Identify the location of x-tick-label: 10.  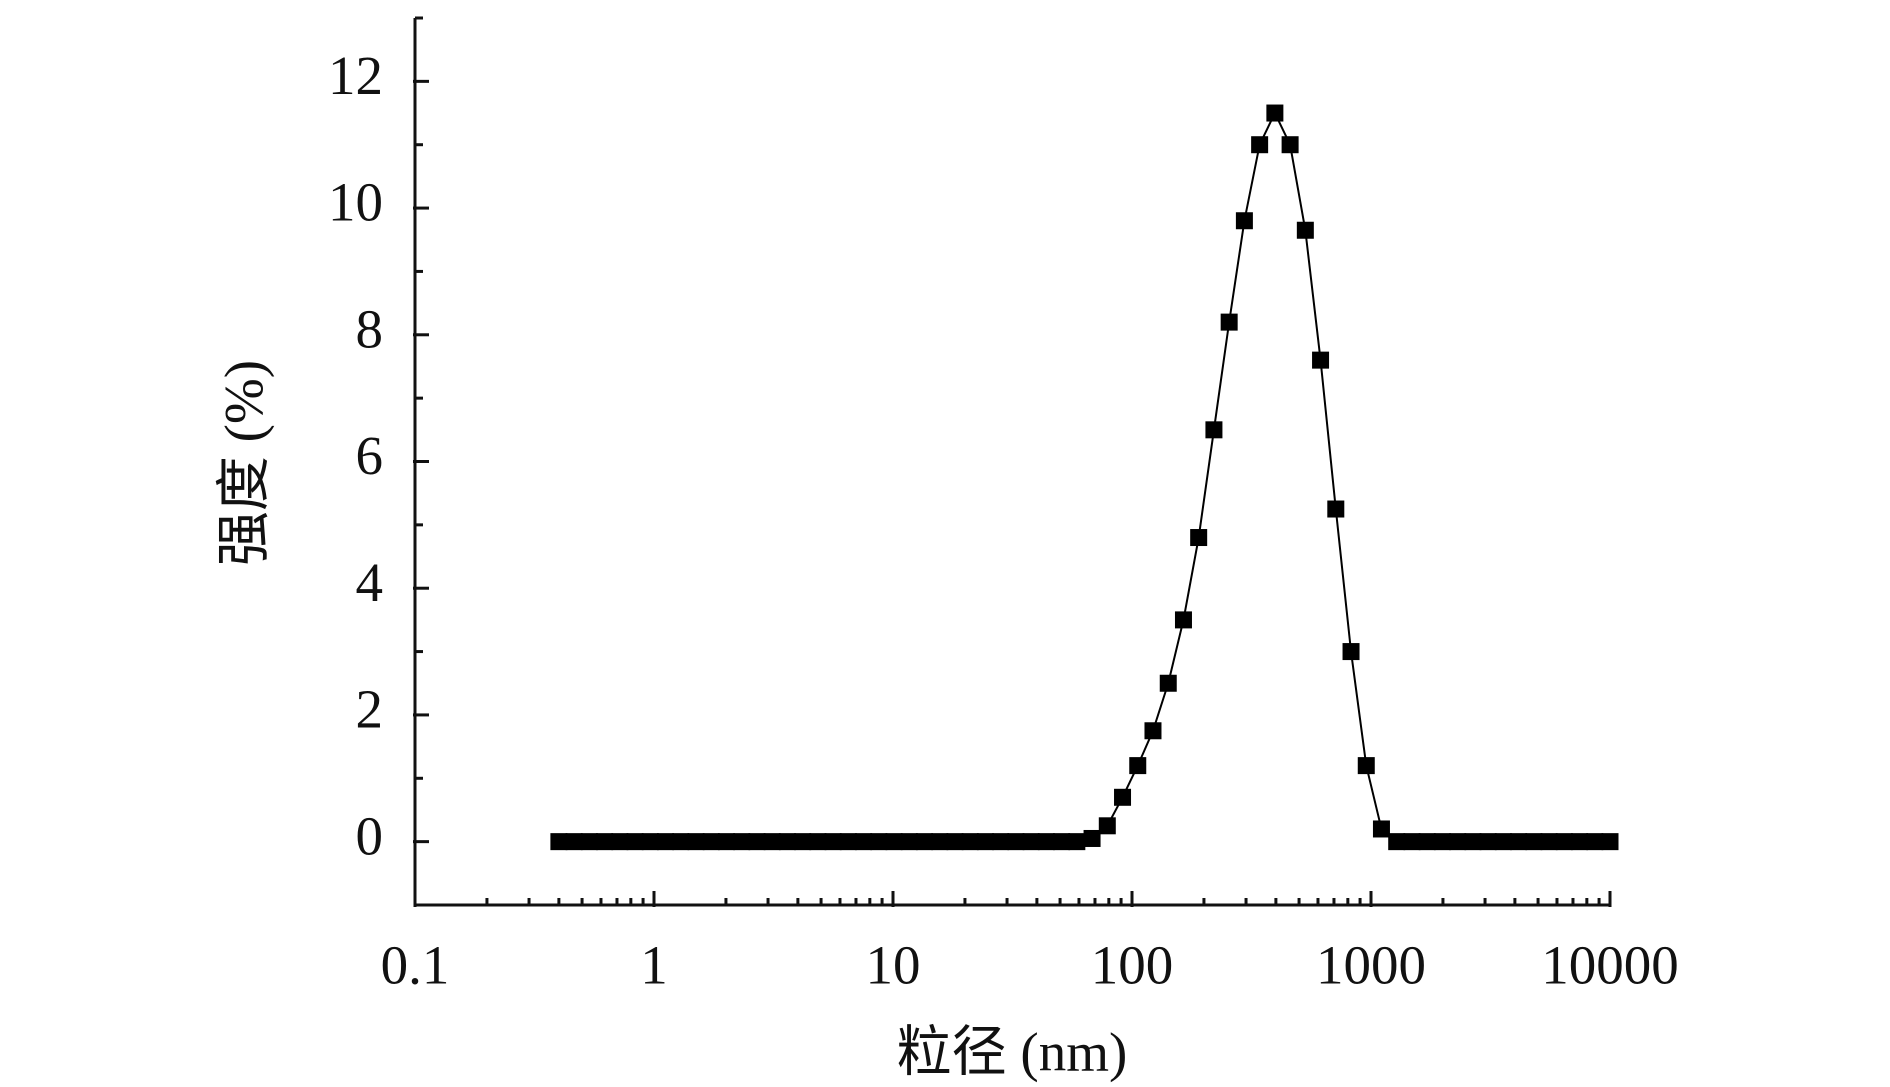
(893, 965).